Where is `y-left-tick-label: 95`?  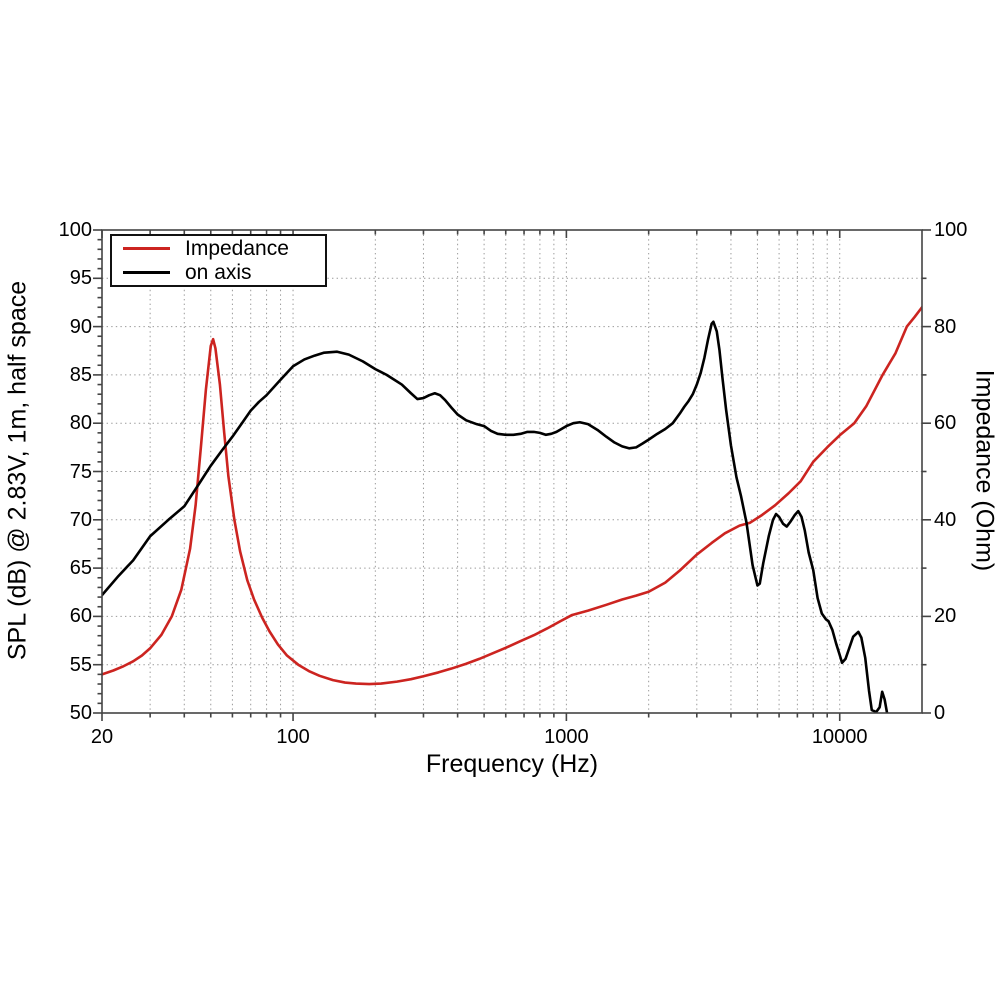 y-left-tick-label: 95 is located at coordinates (80, 278).